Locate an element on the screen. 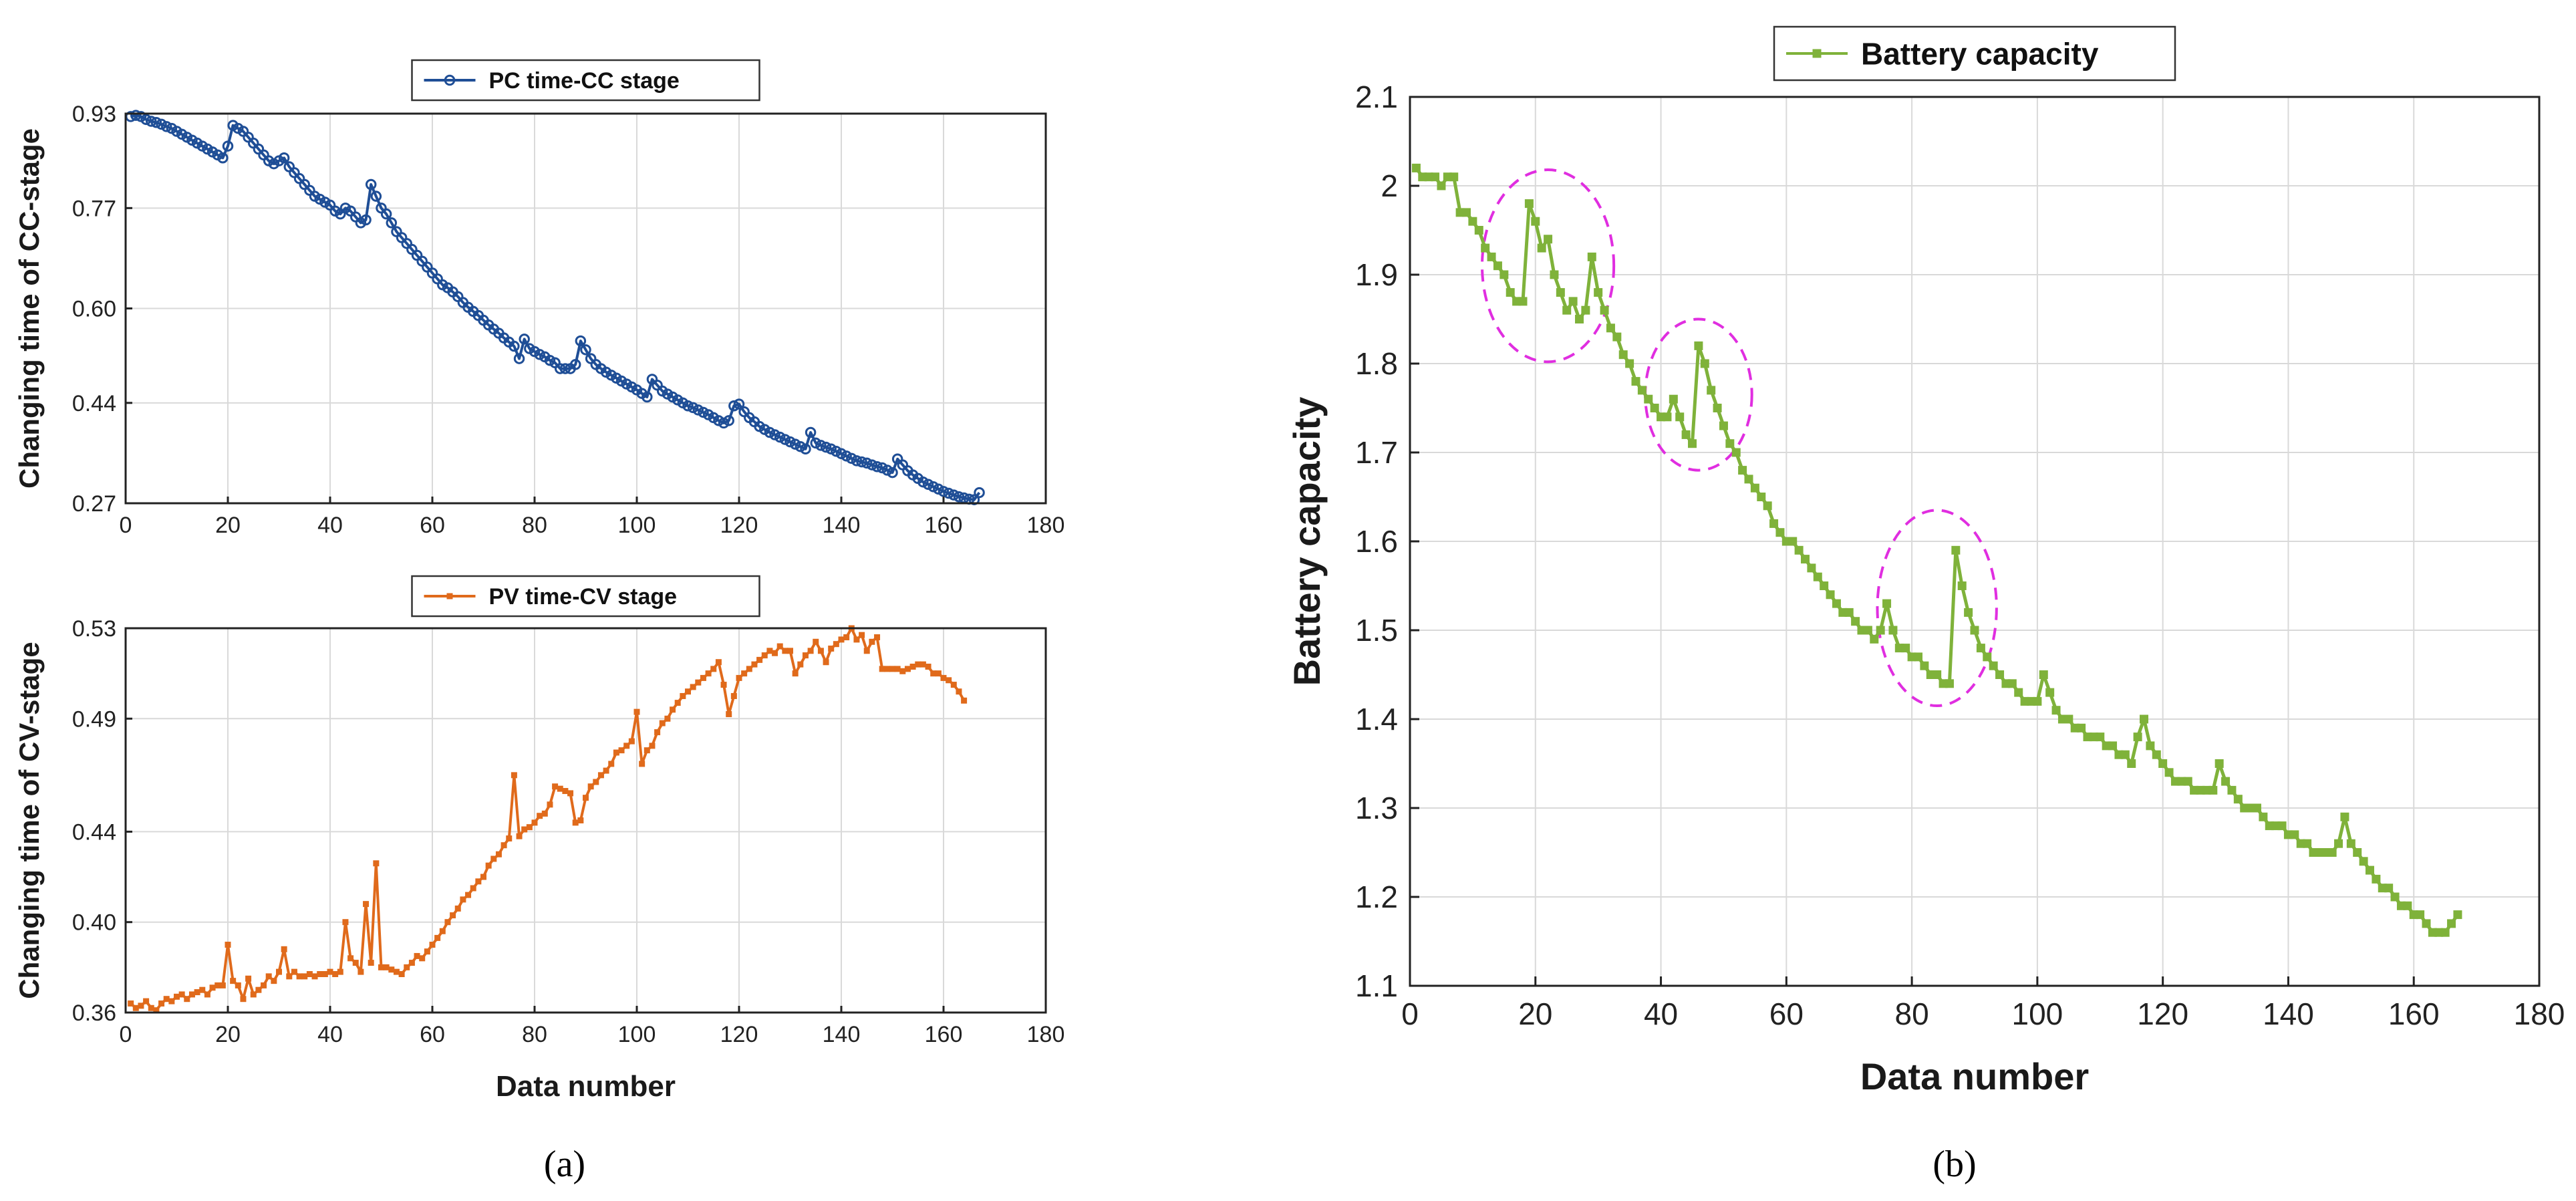  y-axis-label: Battery capacity is located at coordinates (1307, 541).